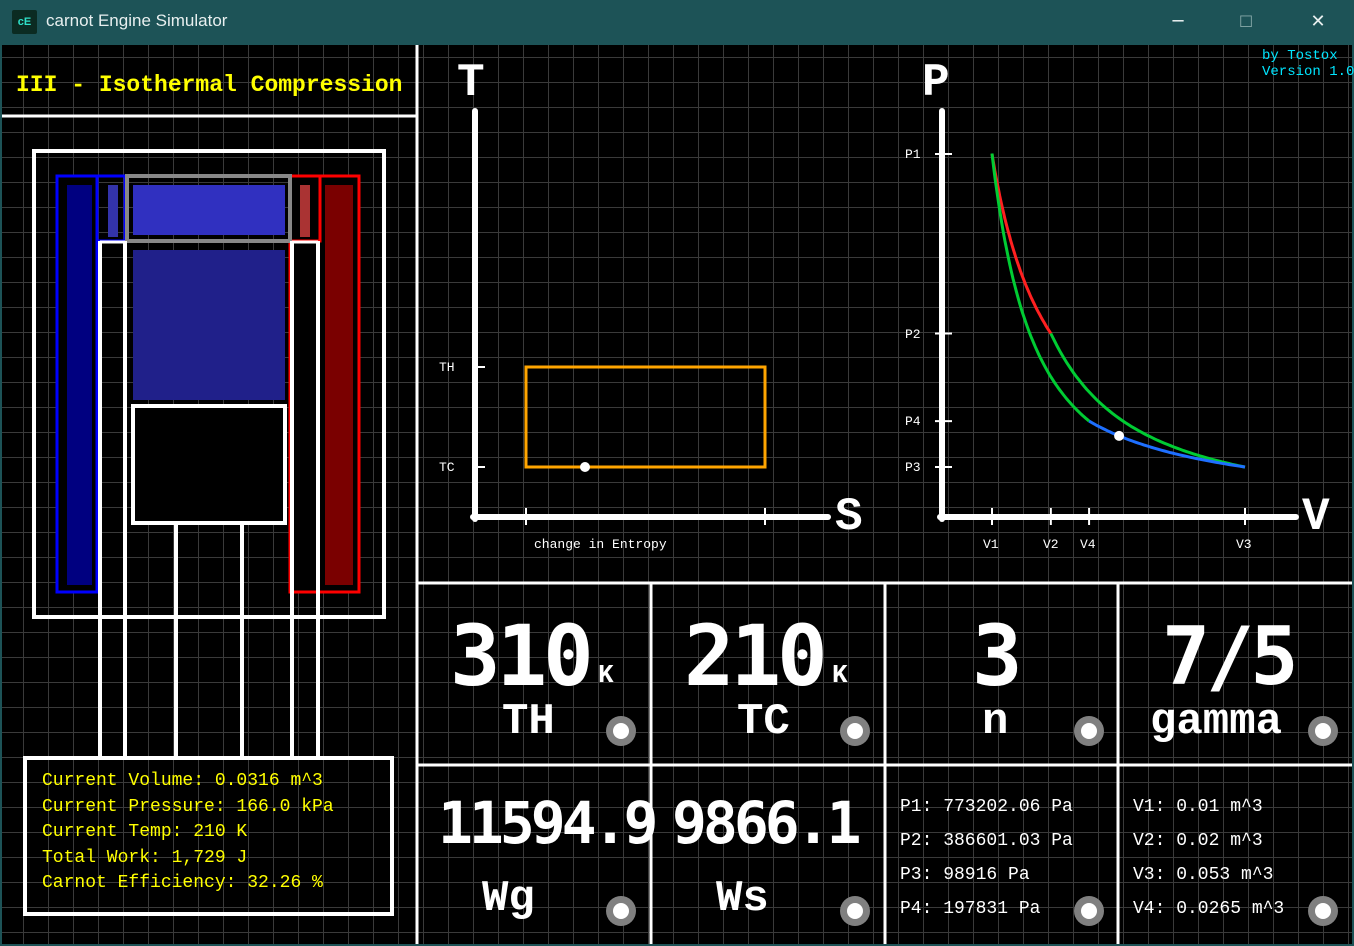 This screenshot has width=1354, height=946. What do you see at coordinates (991, 544) in the screenshot?
I see `tick-v1: V1` at bounding box center [991, 544].